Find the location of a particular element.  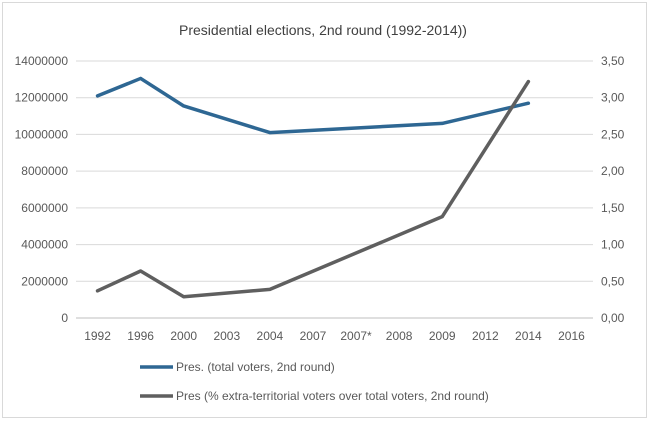

x-tick-label: 2000 is located at coordinates (183, 336).